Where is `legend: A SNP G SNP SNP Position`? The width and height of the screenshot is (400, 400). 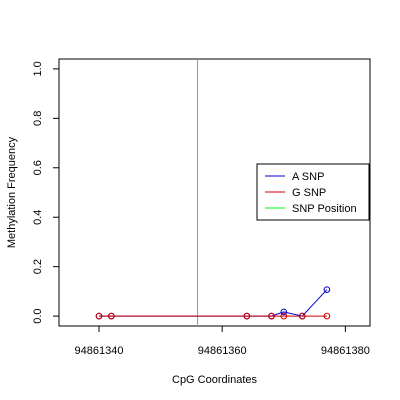 legend: A SNP G SNP SNP Position is located at coordinates (313, 192).